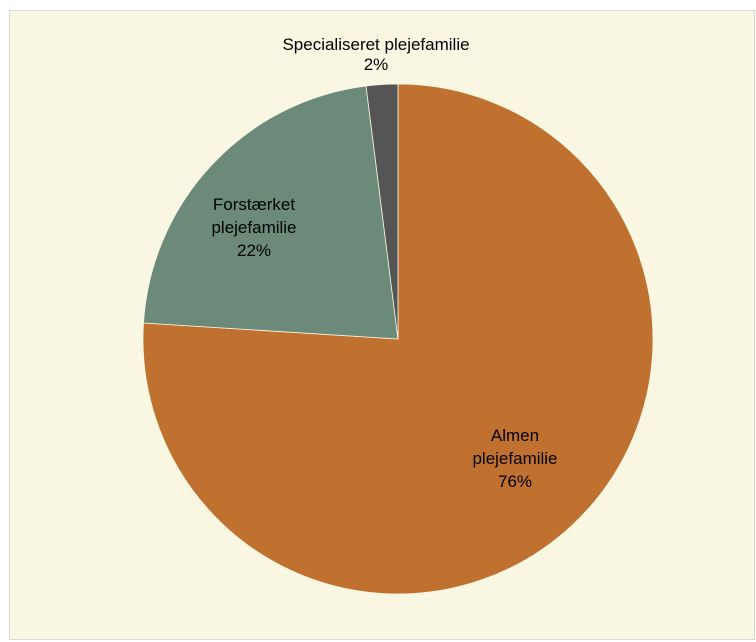  I want to click on pie-slice-specialiseret-plejefamilie, so click(382, 211).